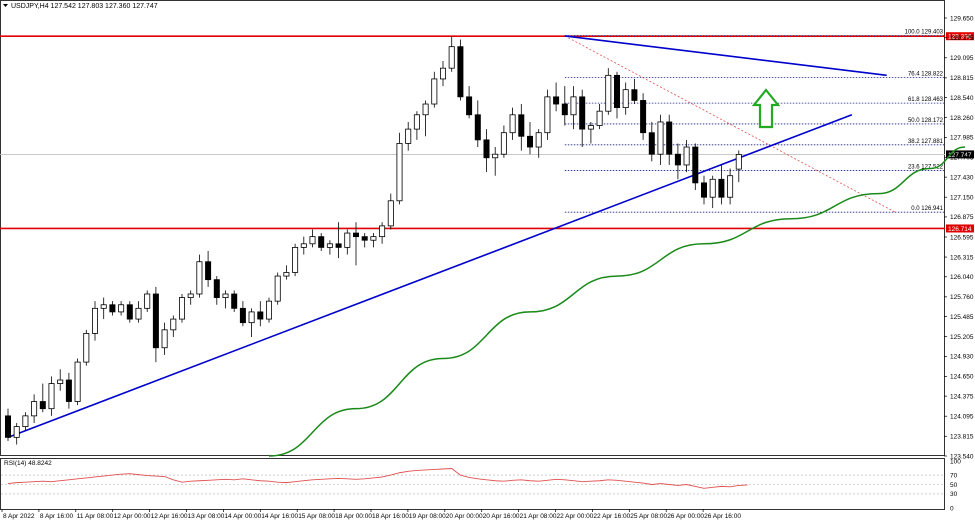  What do you see at coordinates (648, 516) in the screenshot?
I see `time-label: 25 Apr 08:00` at bounding box center [648, 516].